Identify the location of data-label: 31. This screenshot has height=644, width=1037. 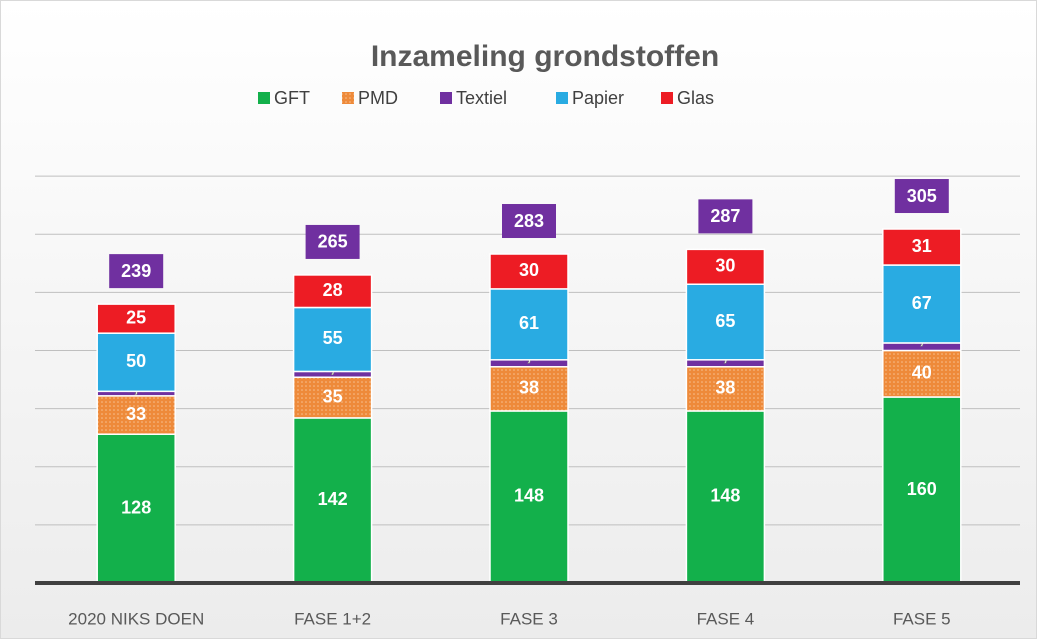
(922, 246).